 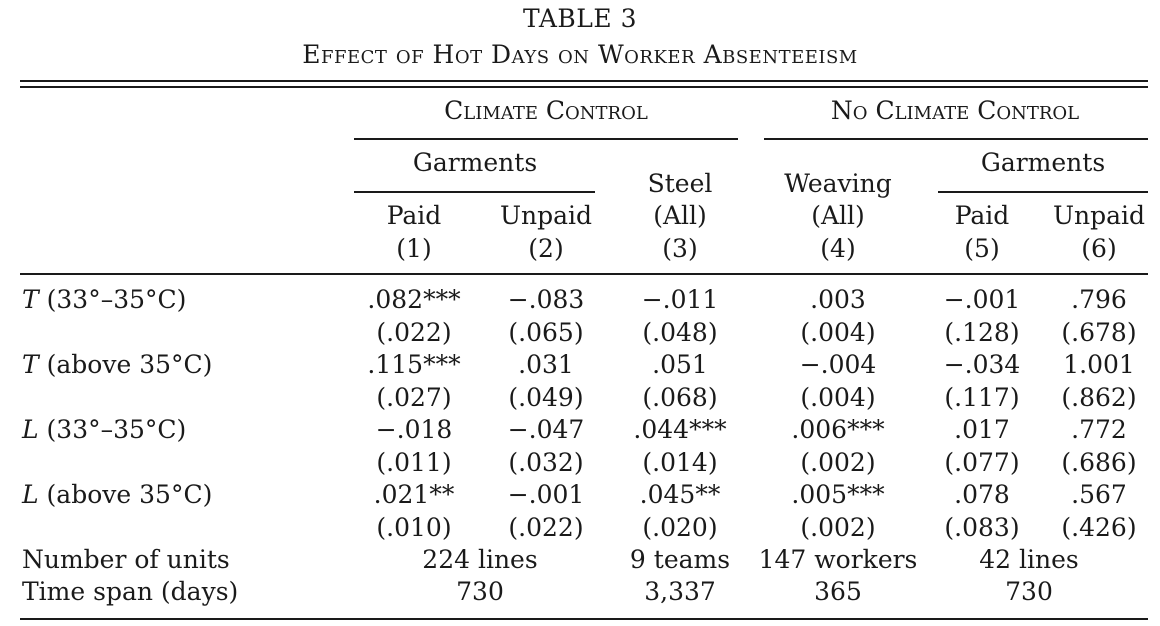 I want to click on column-header-steel: Steel, so click(x=680, y=183).